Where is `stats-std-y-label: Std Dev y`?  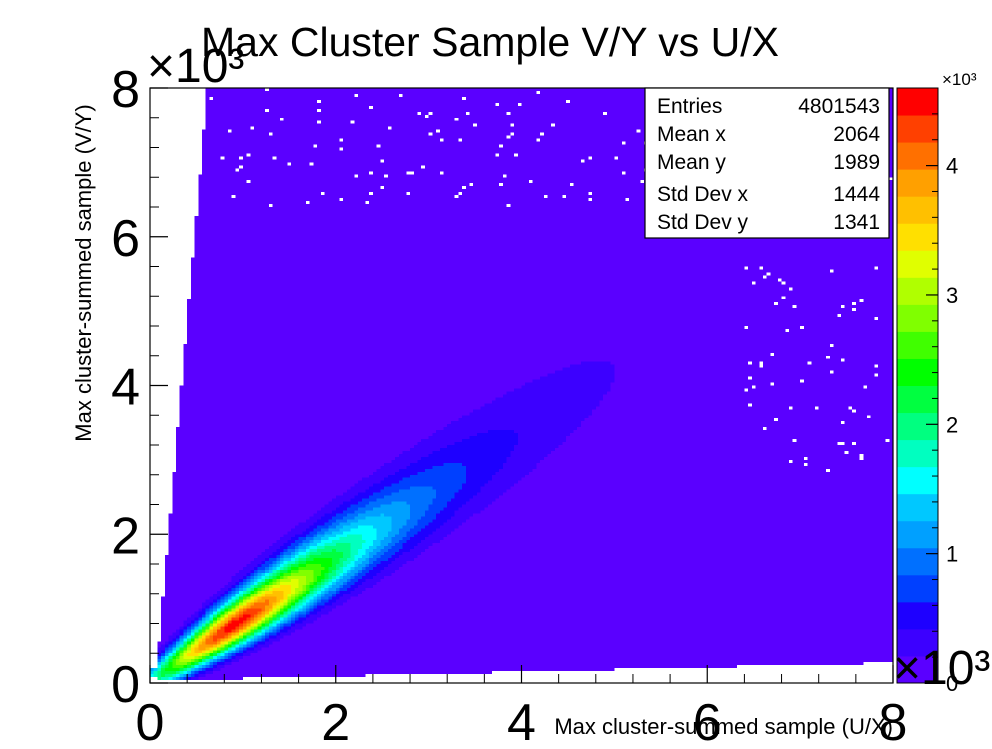 stats-std-y-label: Std Dev y is located at coordinates (703, 222).